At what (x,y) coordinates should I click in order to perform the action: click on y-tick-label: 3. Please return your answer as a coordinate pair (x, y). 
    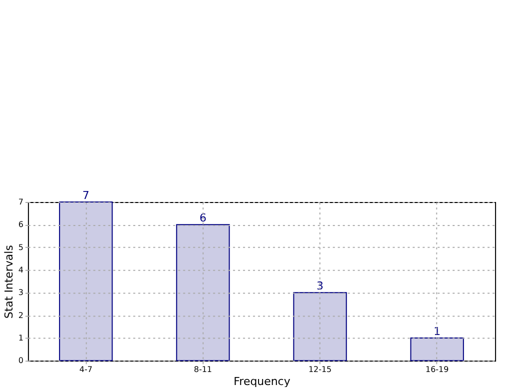
    Looking at the image, I should click on (21, 293).